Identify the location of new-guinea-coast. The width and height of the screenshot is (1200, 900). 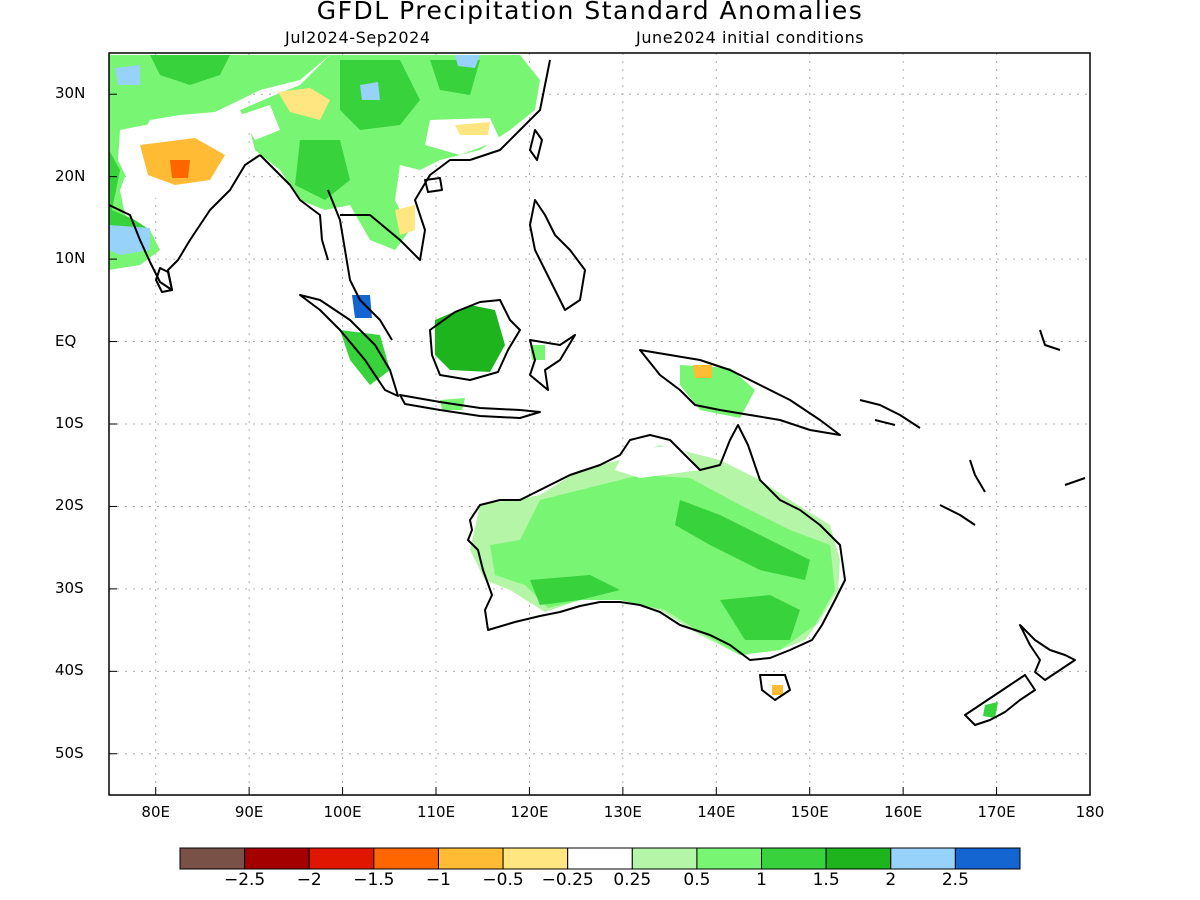
(740, 392).